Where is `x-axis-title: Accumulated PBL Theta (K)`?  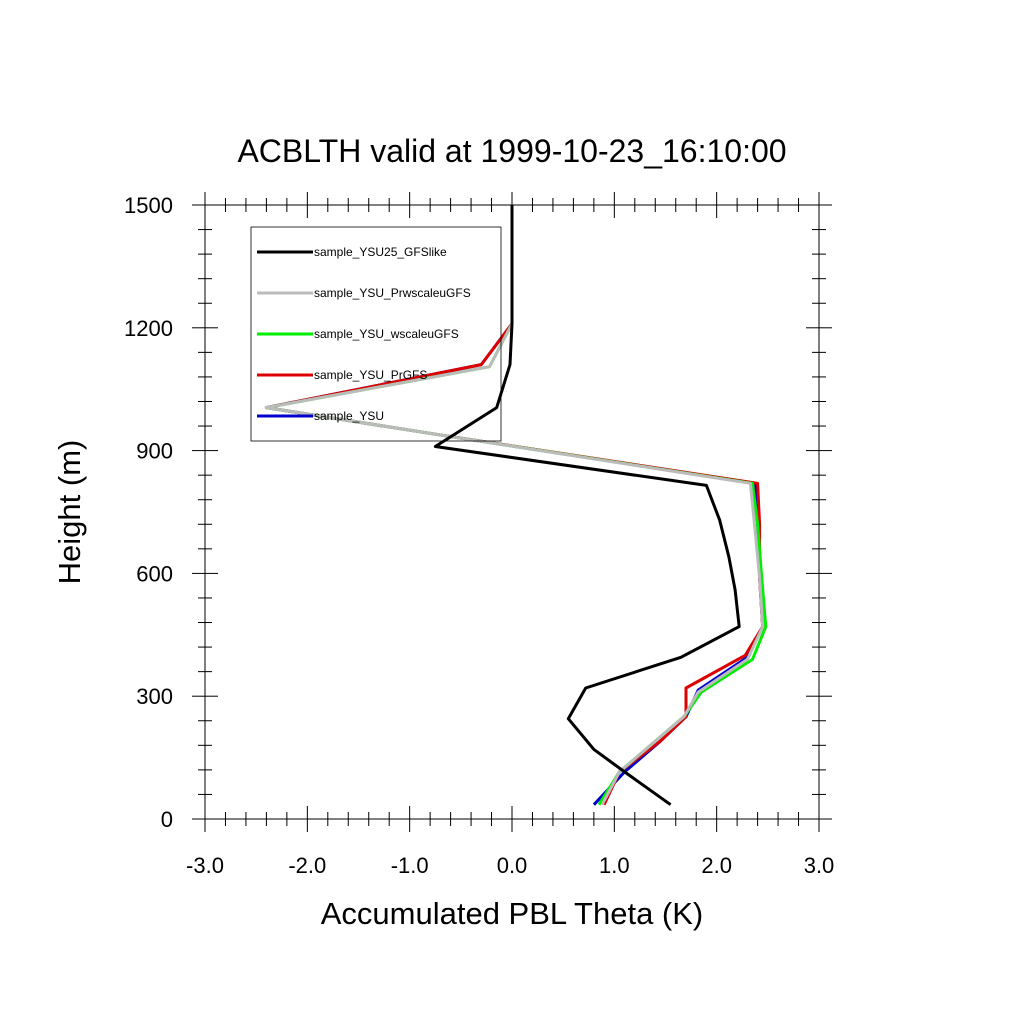
x-axis-title: Accumulated PBL Theta (K) is located at coordinates (512, 913).